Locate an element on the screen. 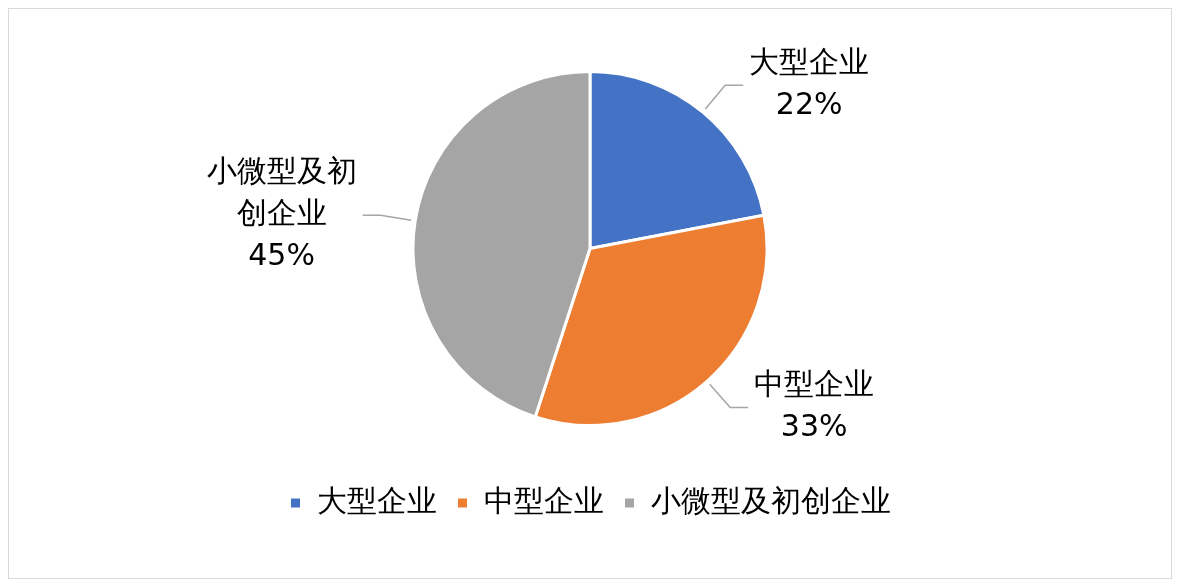 Image resolution: width=1181 pixels, height=588 pixels. legend-label: 小微型及初创企业 is located at coordinates (770, 500).